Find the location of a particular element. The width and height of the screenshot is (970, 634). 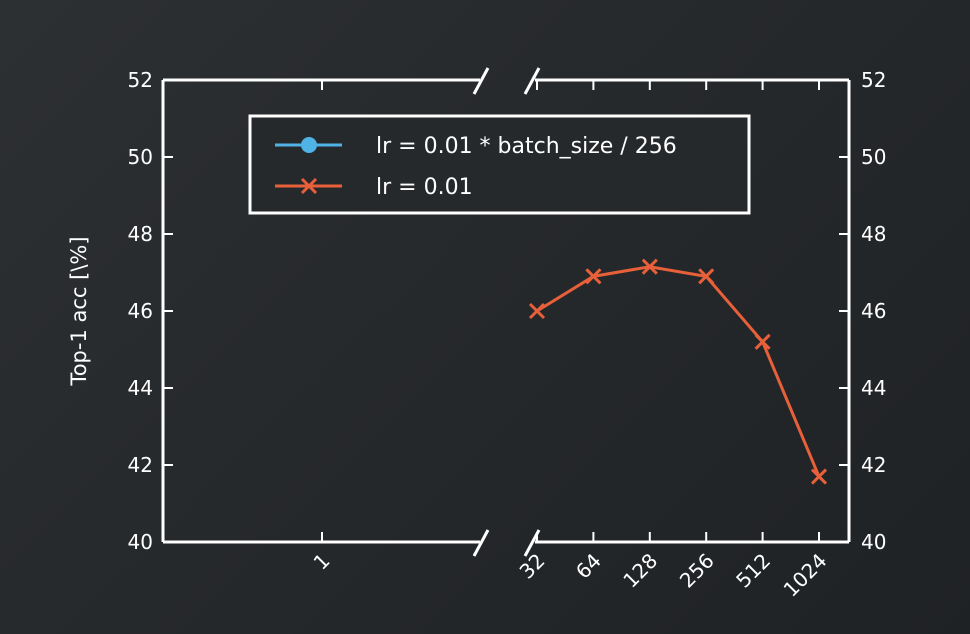

break-top-left is located at coordinates (481, 81).